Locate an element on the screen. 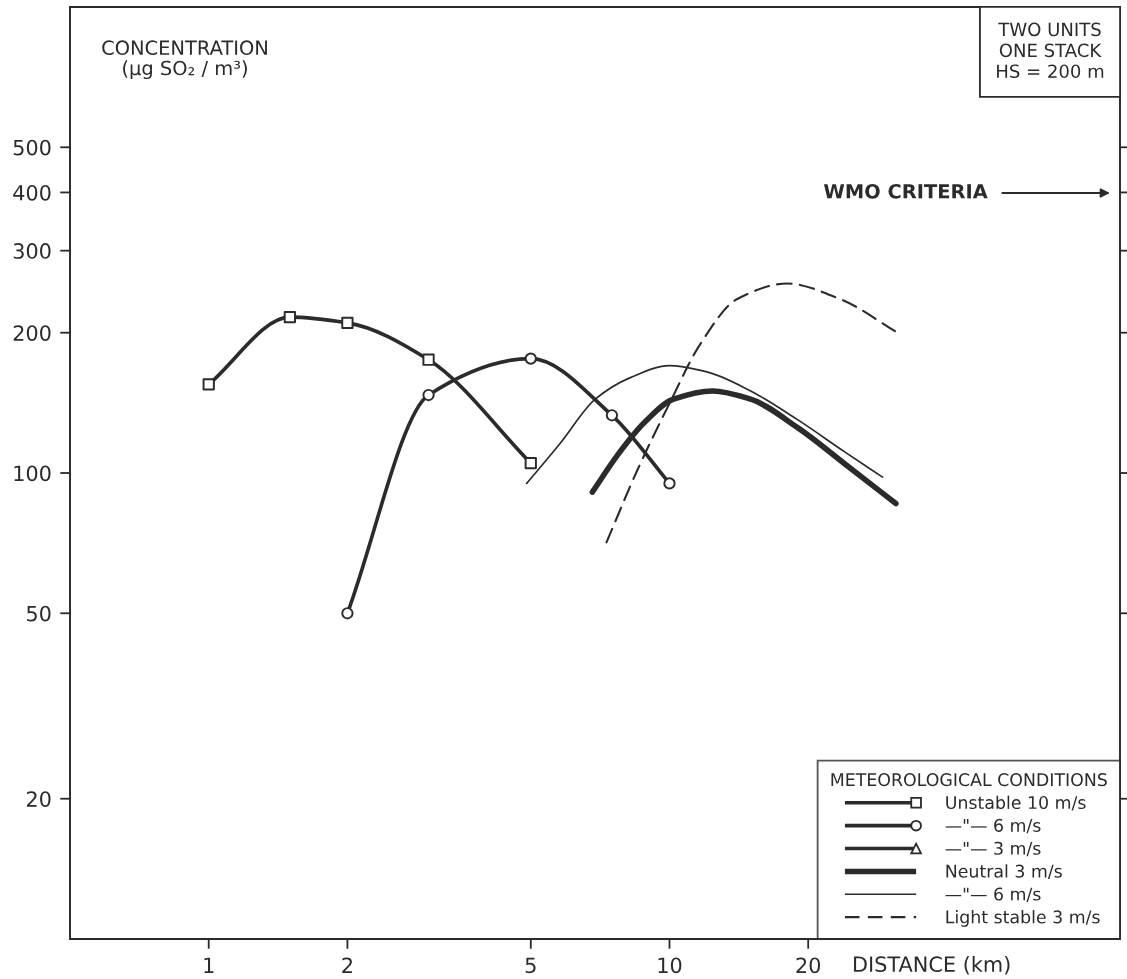  y-tick-label: 300 is located at coordinates (32, 251).